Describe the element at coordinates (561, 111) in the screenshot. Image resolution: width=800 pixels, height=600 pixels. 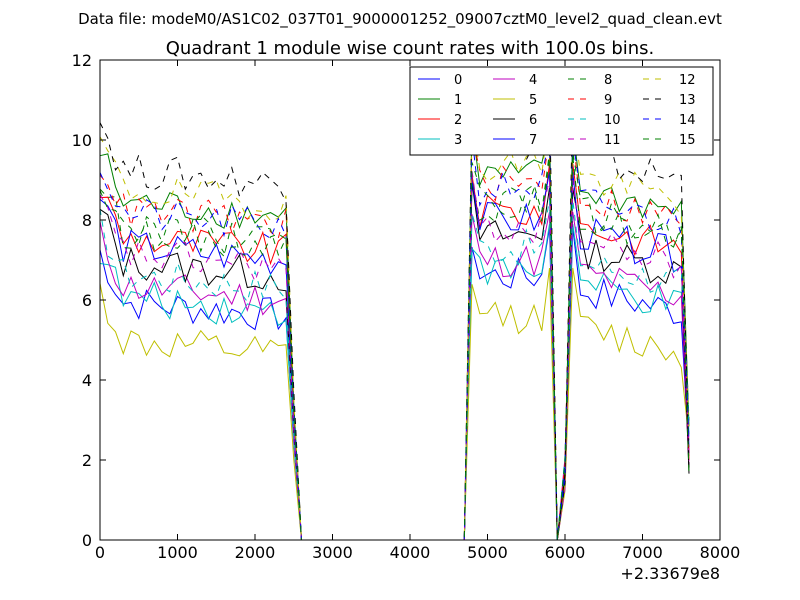
I see `legend-box` at that location.